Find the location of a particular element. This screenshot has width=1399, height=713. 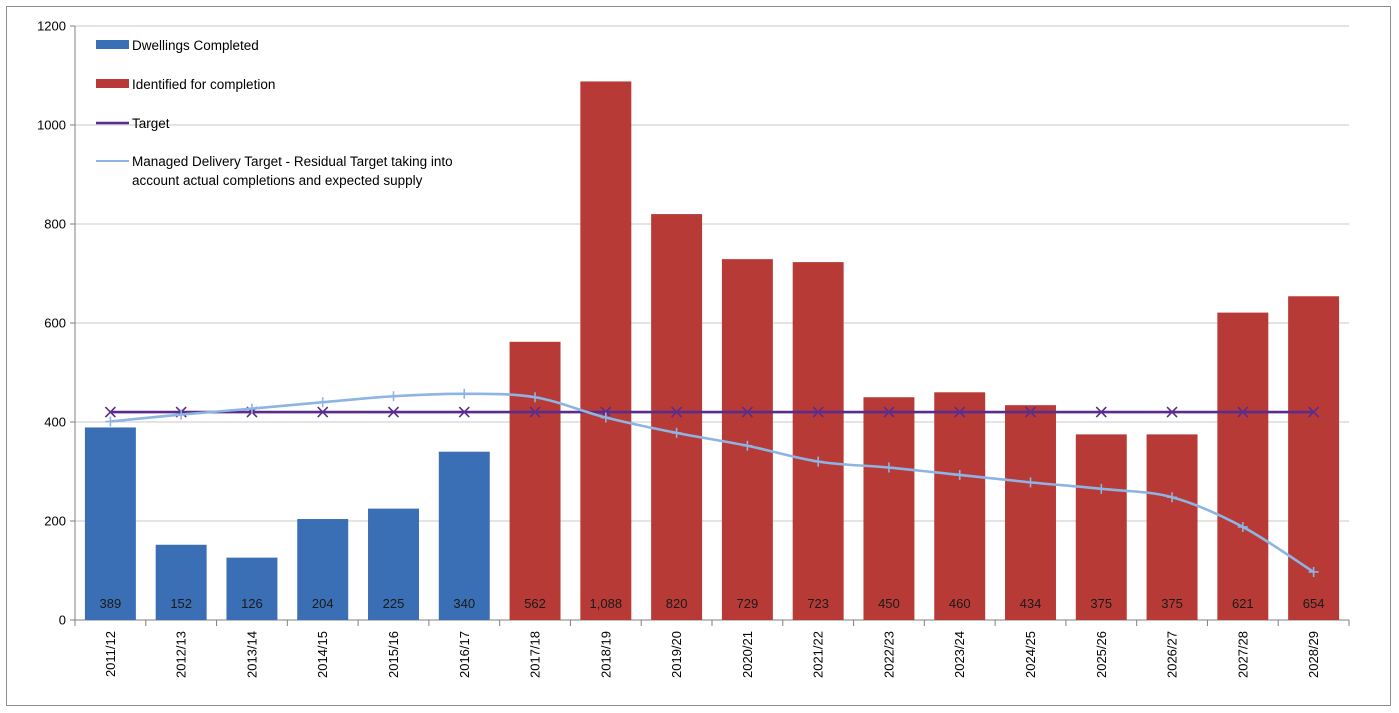

x-tick-label: 2014/15 is located at coordinates (322, 654).